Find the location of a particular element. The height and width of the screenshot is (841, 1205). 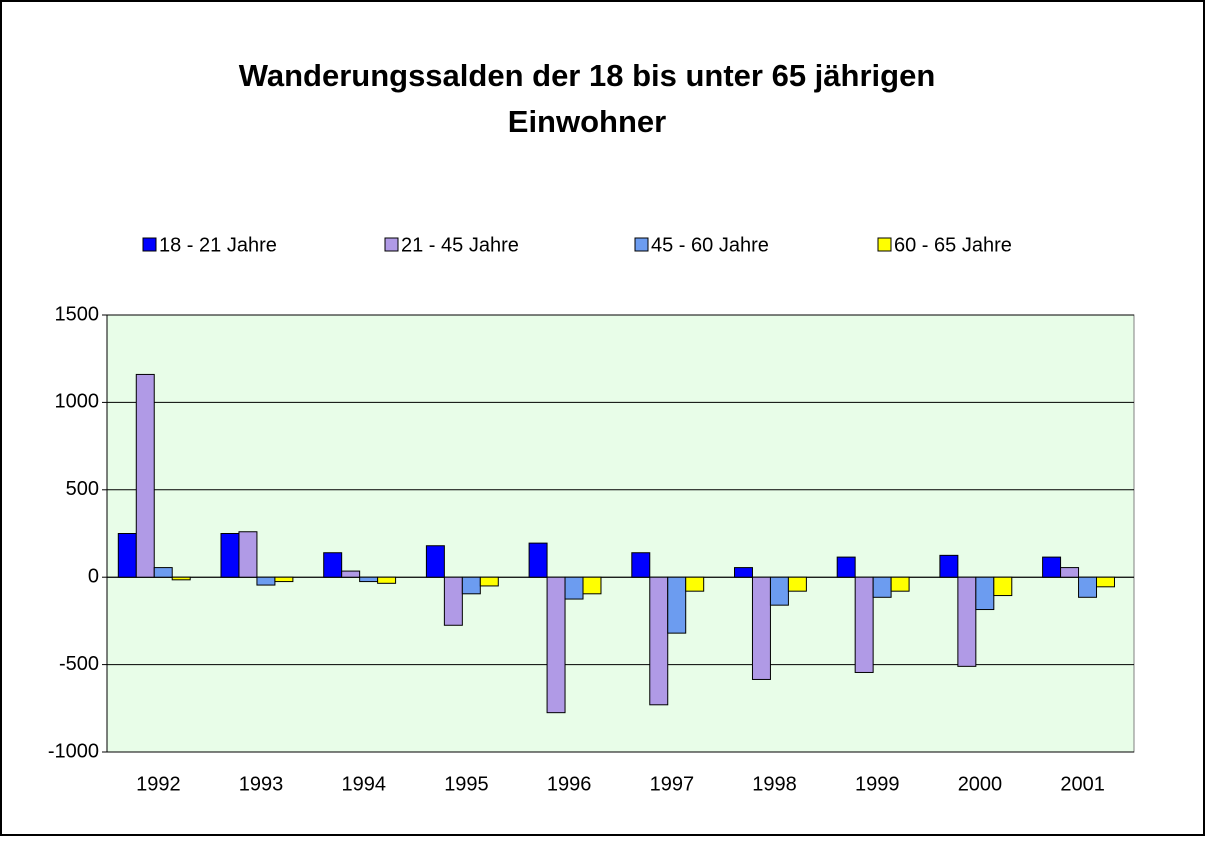

x-tick-label: 1992 is located at coordinates (158, 784).